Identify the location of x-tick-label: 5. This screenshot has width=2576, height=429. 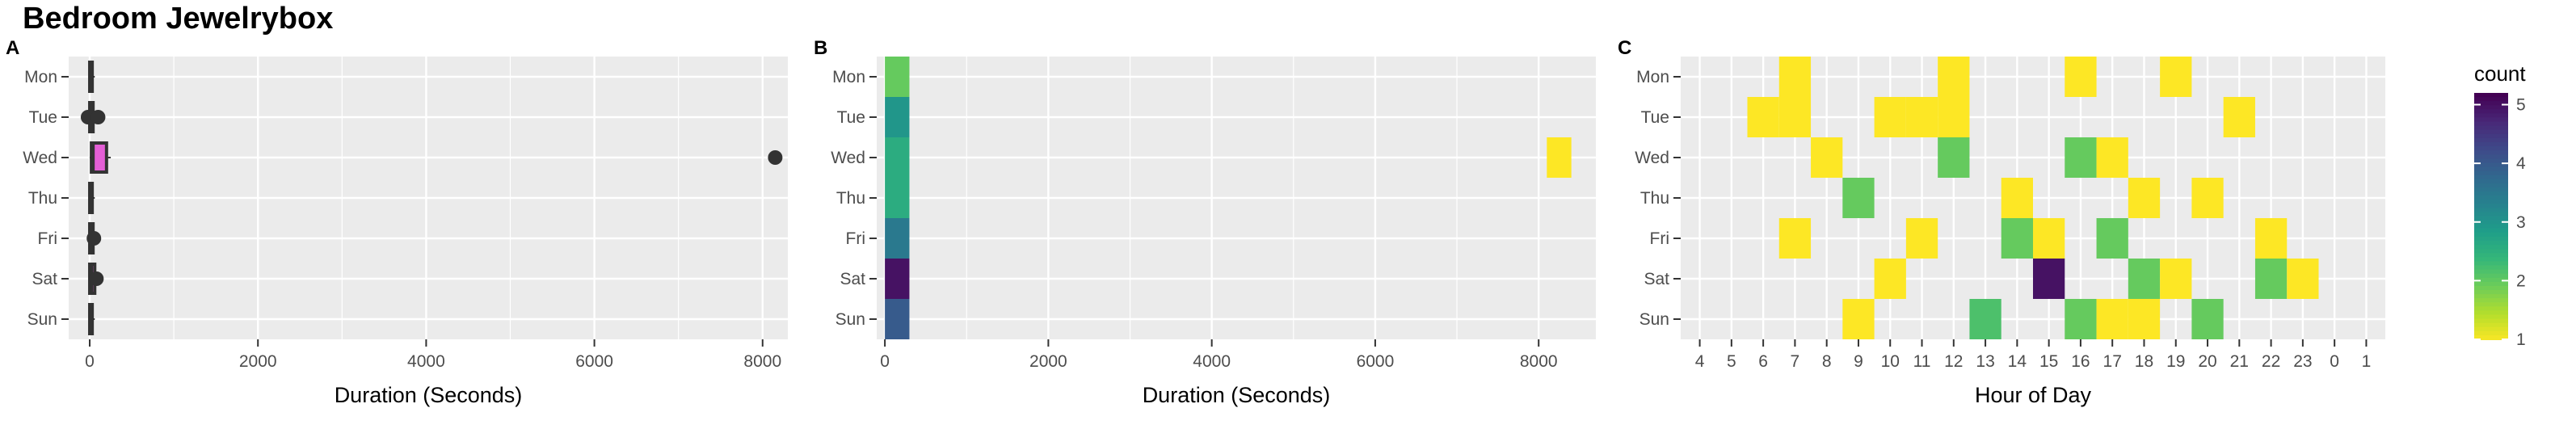
(1731, 361).